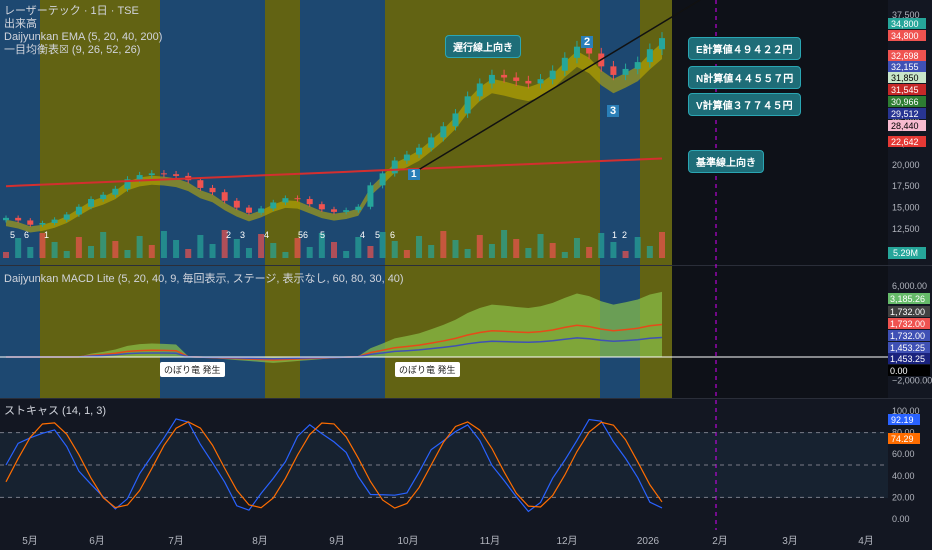 The image size is (932, 550). Describe the element at coordinates (176, 541) in the screenshot. I see `x-tick-label: 7月` at that location.